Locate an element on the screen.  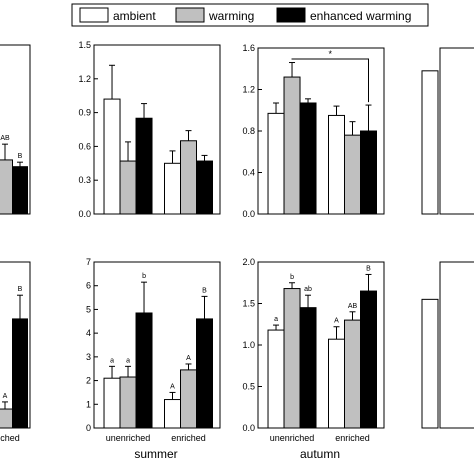
y-tick-label: 1.0 is located at coordinates (248, 345).